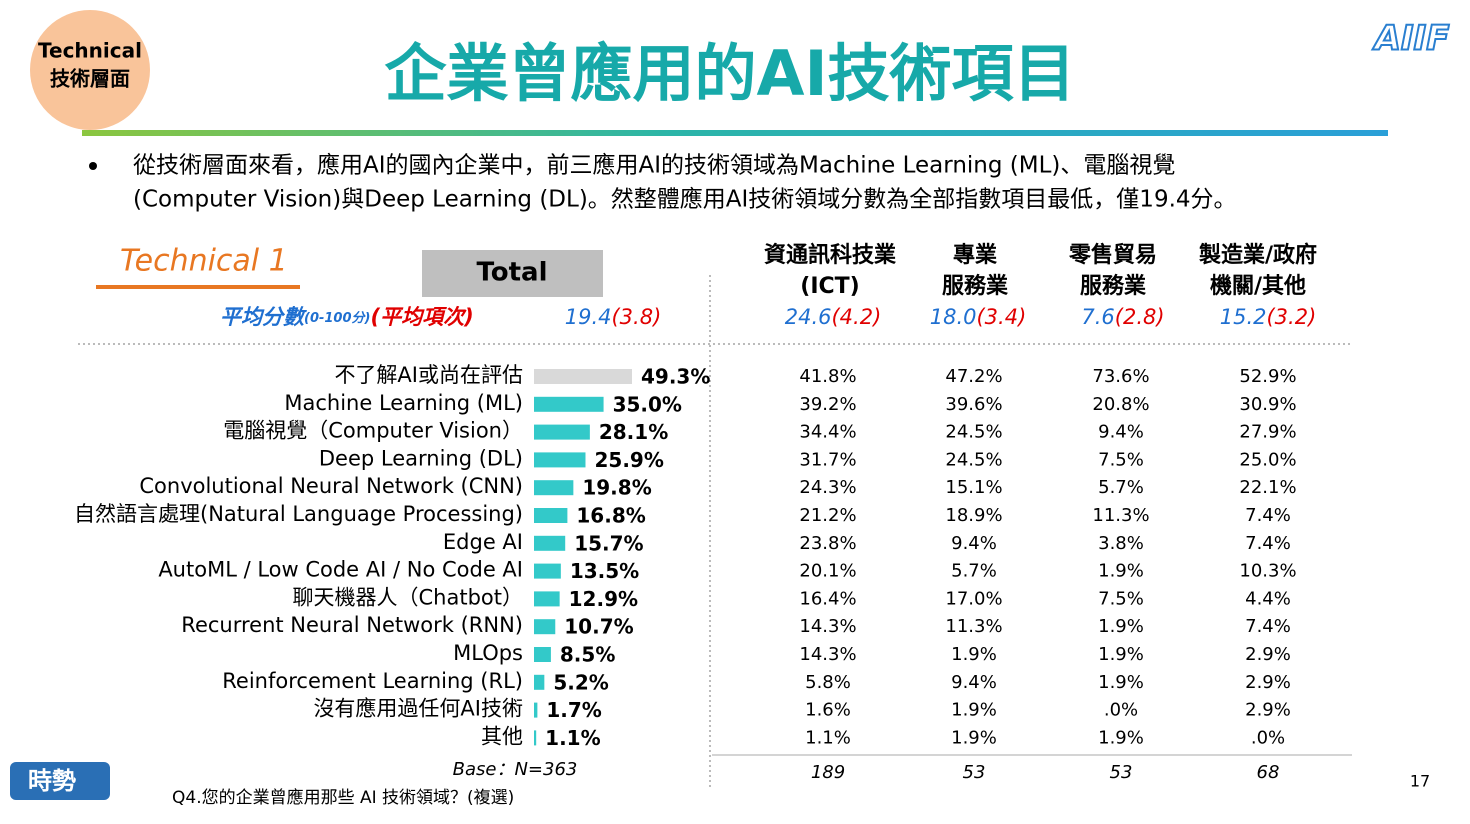 This screenshot has height=824, width=1470. I want to click on value-label: 8.5%, so click(587, 655).